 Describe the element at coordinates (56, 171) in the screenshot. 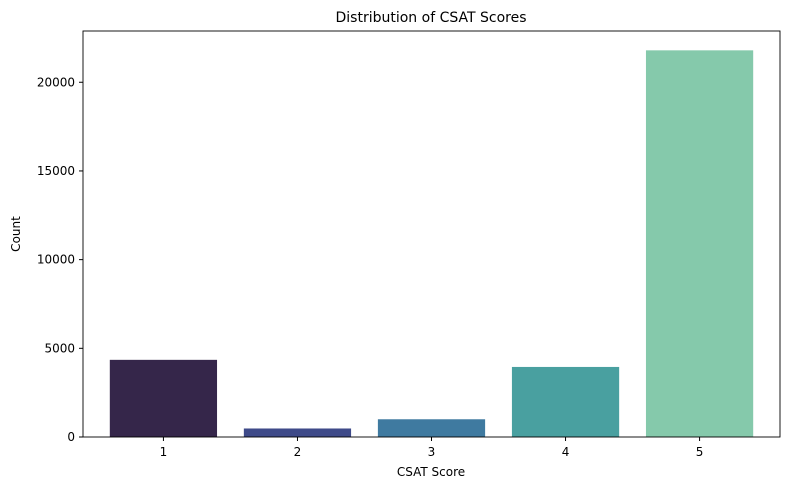

I see `y-tick-label: 15000` at that location.